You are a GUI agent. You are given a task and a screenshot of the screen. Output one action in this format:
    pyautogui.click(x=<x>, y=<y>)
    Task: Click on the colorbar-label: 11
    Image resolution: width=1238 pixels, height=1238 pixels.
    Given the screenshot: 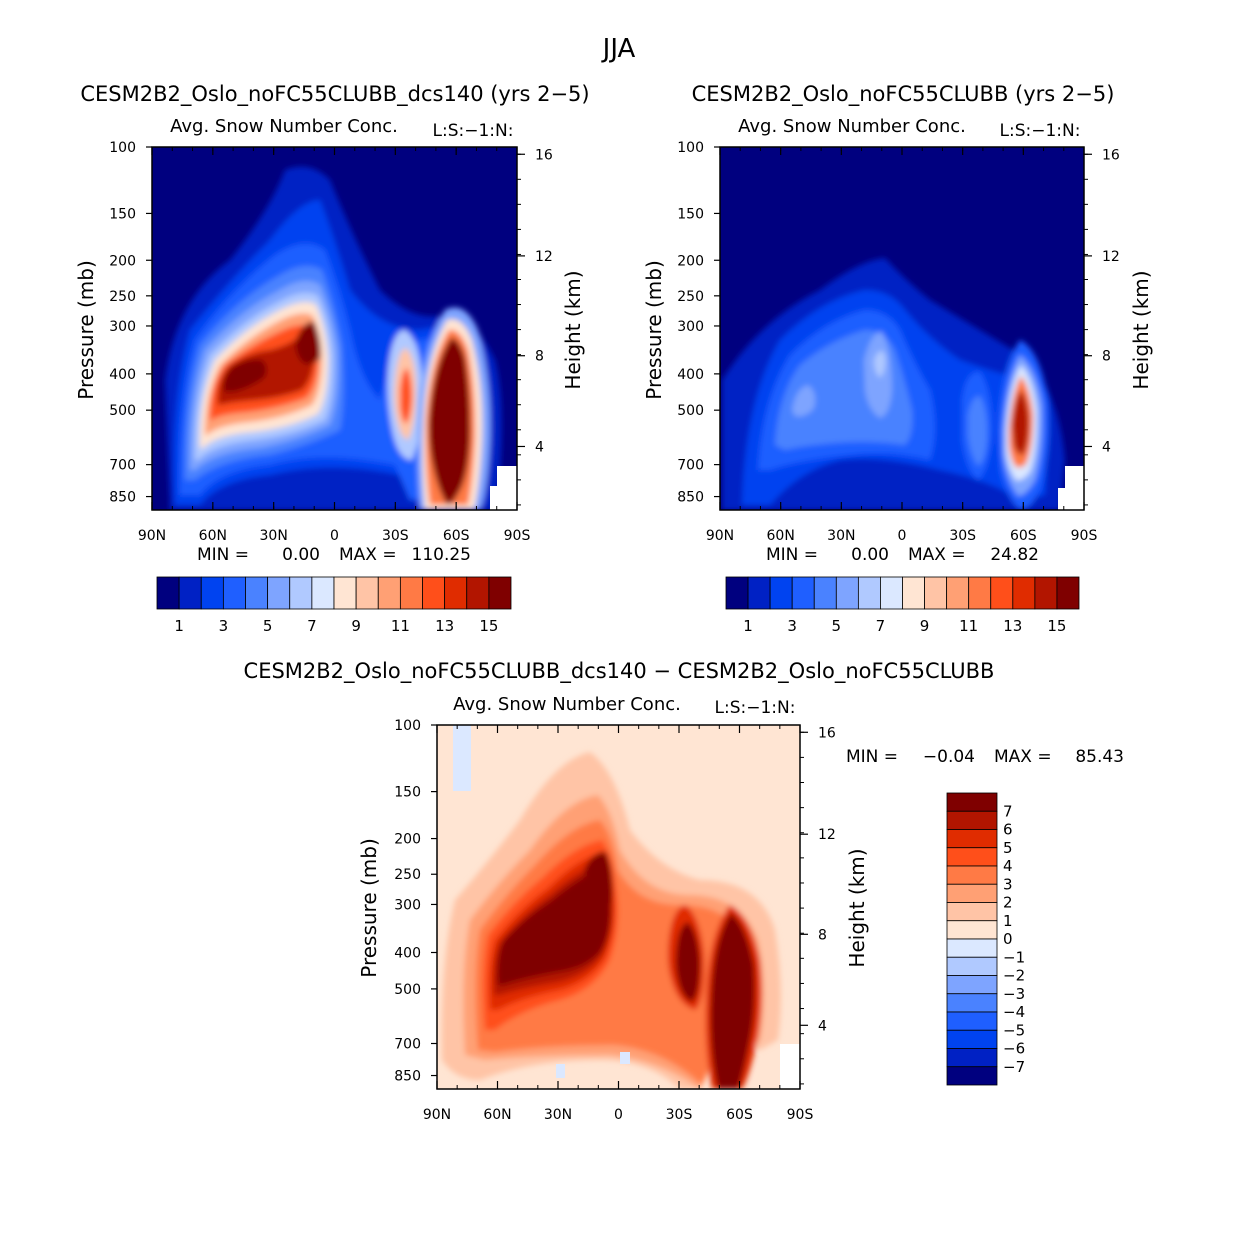 What is the action you would take?
    pyautogui.click(x=400, y=626)
    